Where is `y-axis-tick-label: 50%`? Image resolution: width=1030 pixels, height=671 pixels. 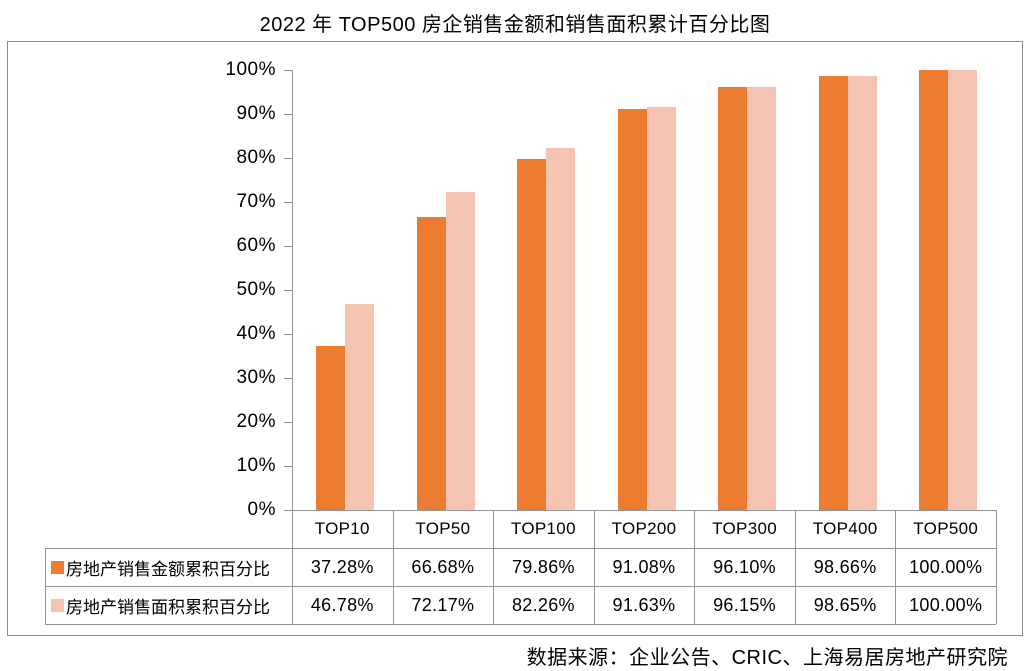 y-axis-tick-label: 50% is located at coordinates (256, 289).